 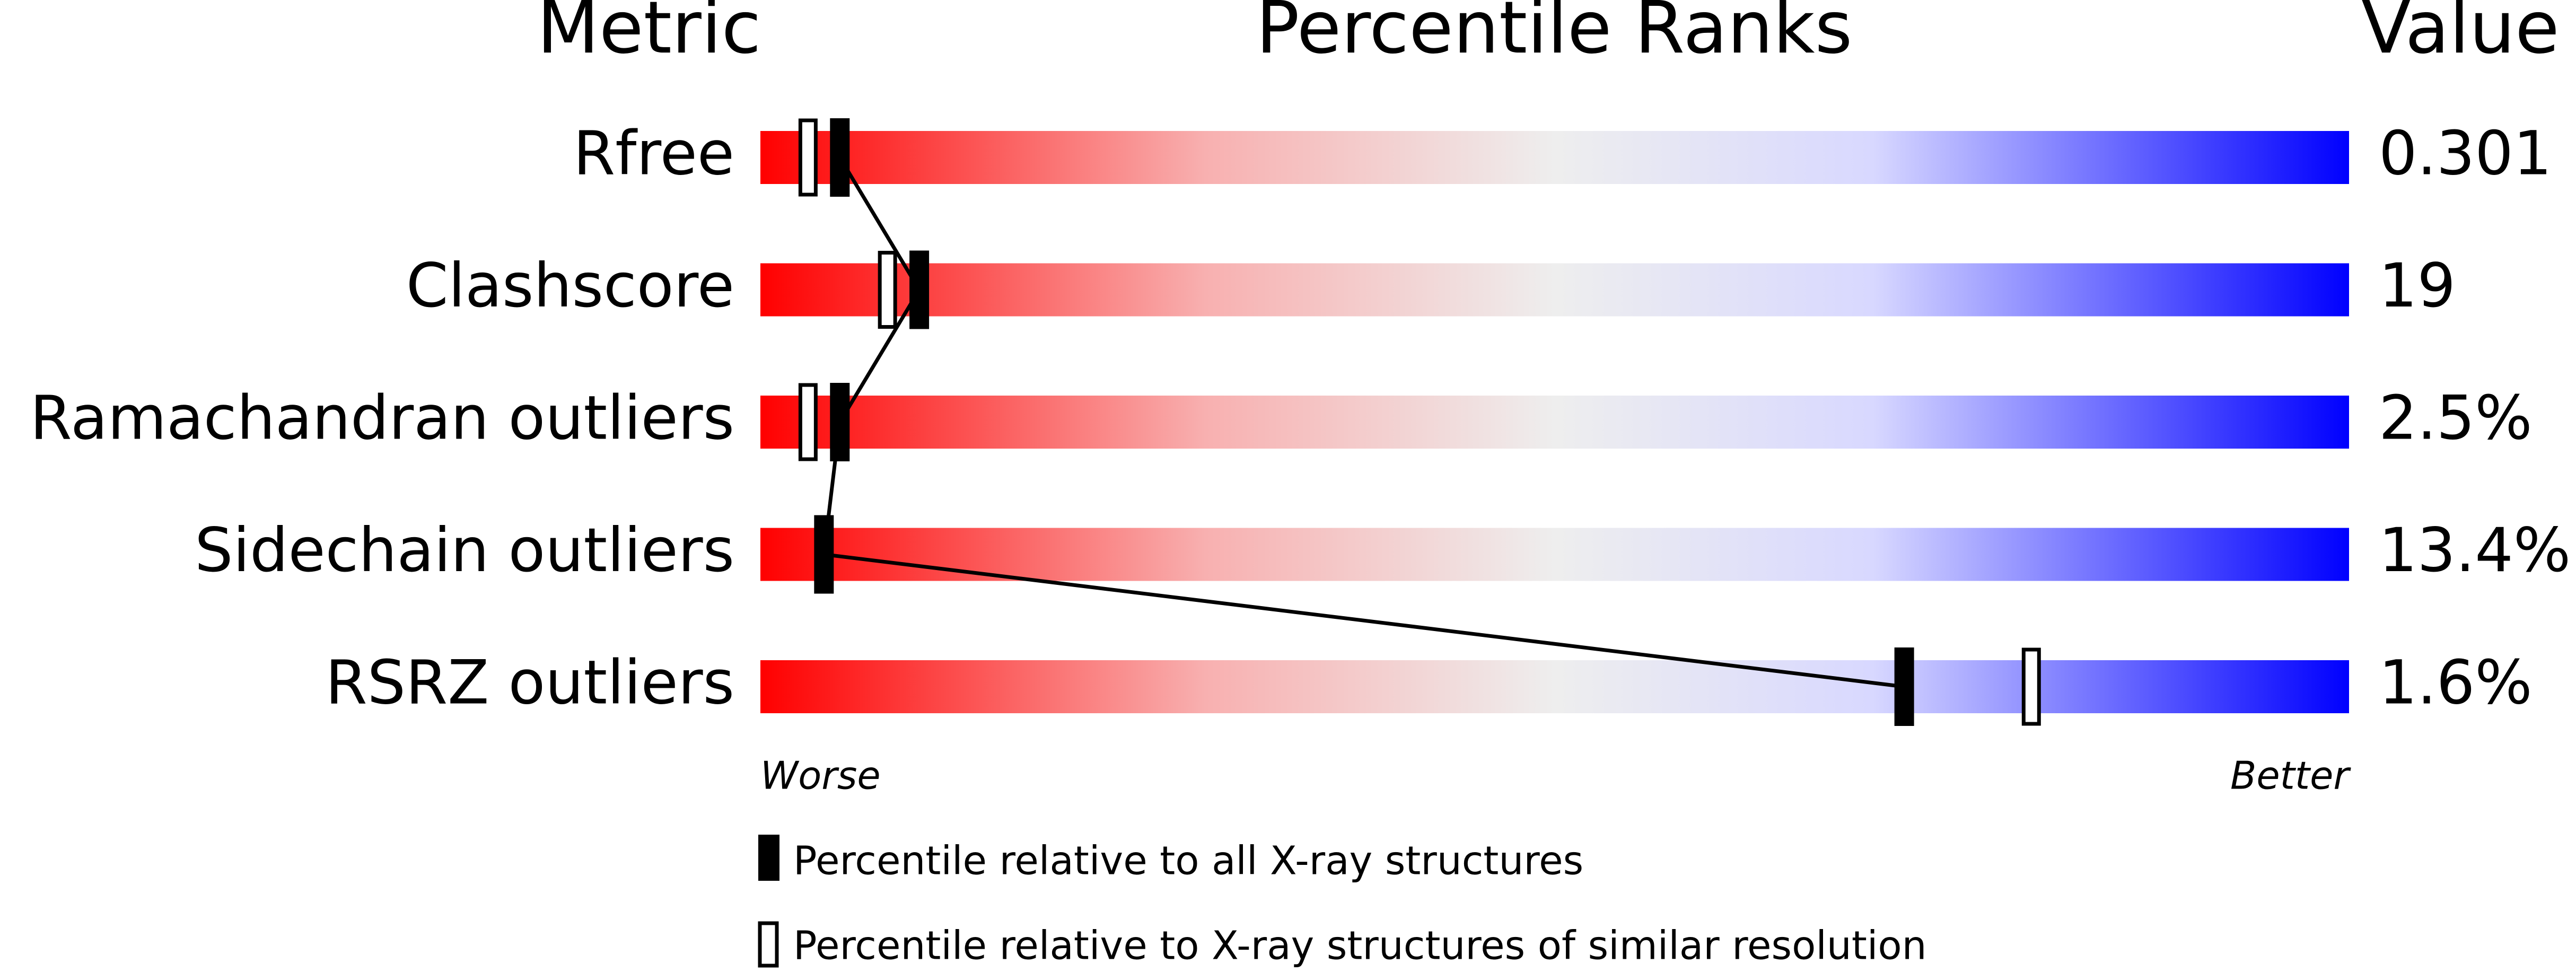 I want to click on metric-value: 0.301, so click(x=2465, y=153).